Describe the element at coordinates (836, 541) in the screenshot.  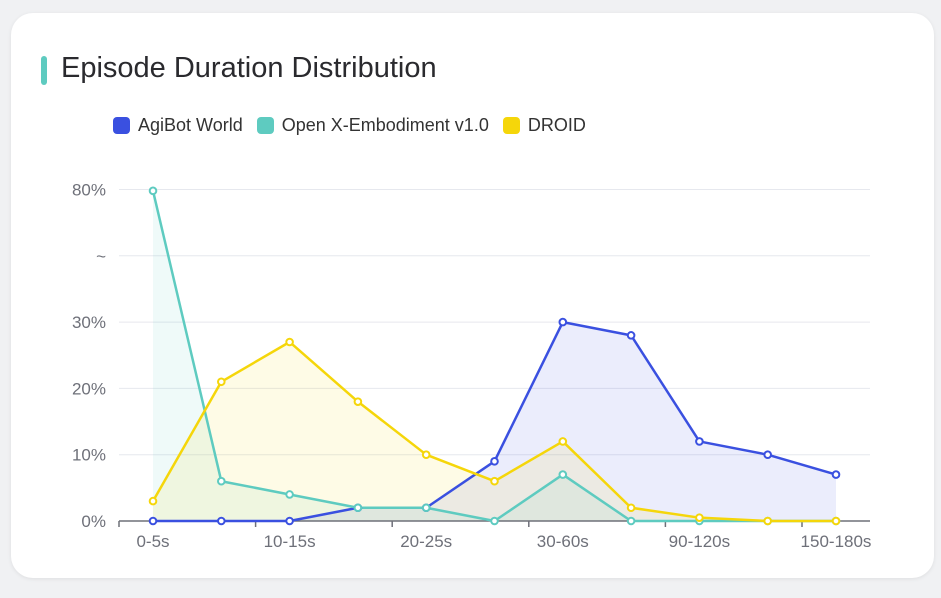
I see `x-tick-label: 150-180s` at that location.